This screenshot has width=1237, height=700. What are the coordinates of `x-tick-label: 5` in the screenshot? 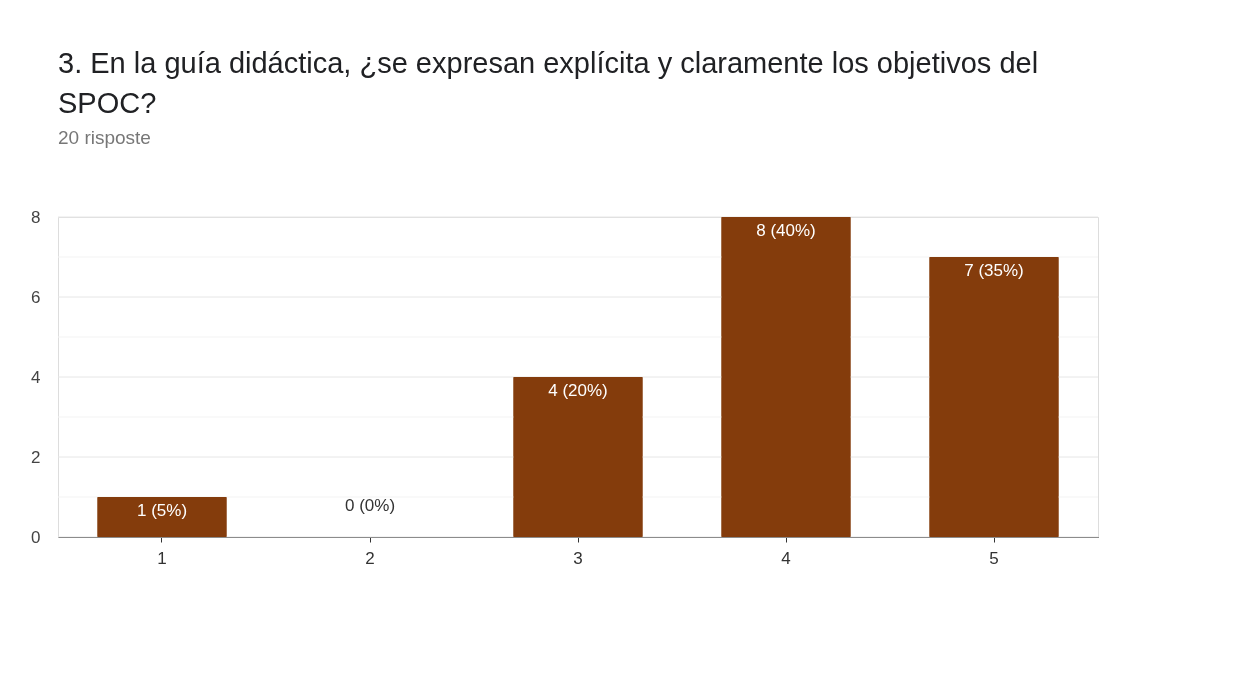 It's located at (994, 558).